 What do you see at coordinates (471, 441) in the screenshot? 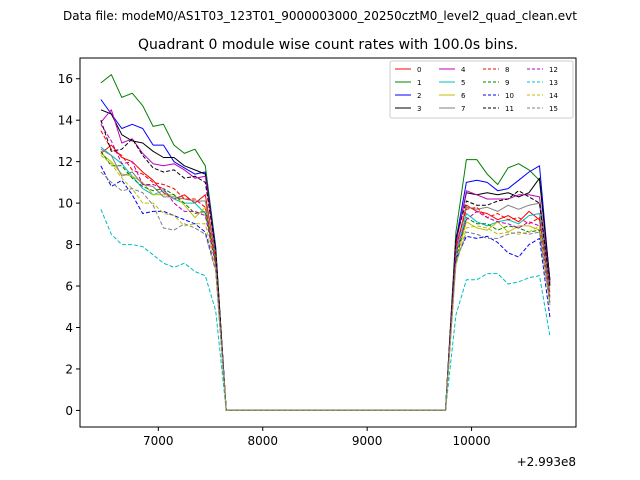
I see `x-tick-label: 10000` at bounding box center [471, 441].